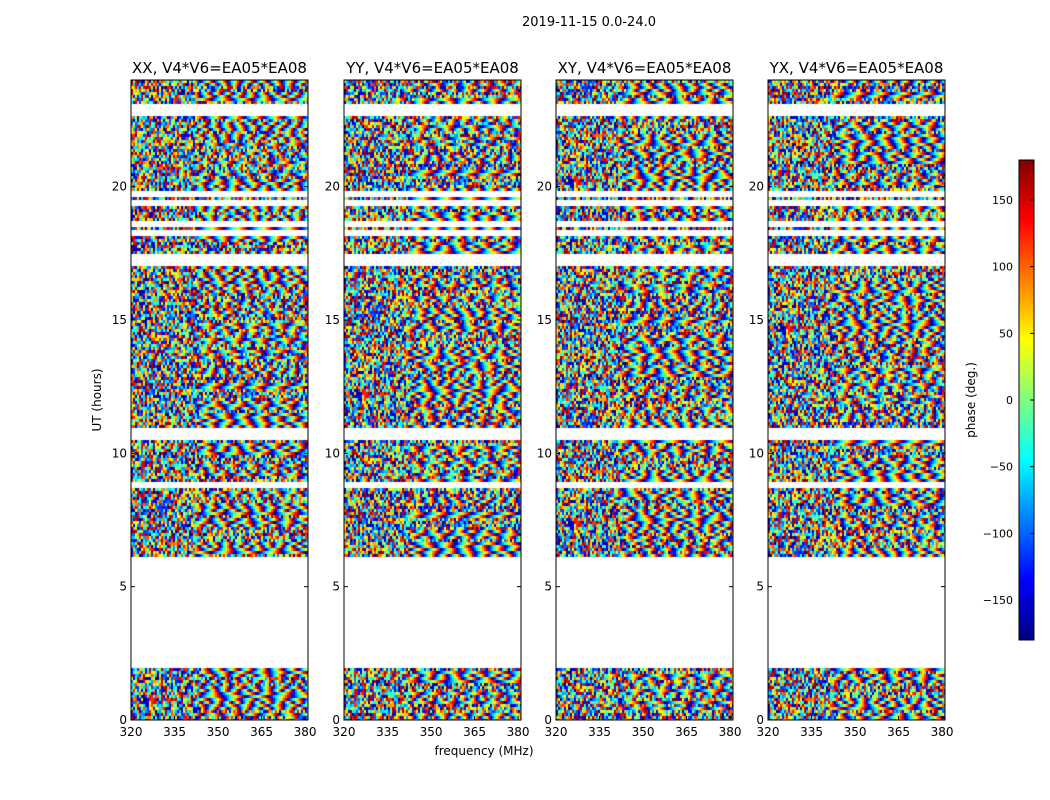  What do you see at coordinates (1002, 200) in the screenshot?
I see `colorbar-tick-label: 150` at bounding box center [1002, 200].